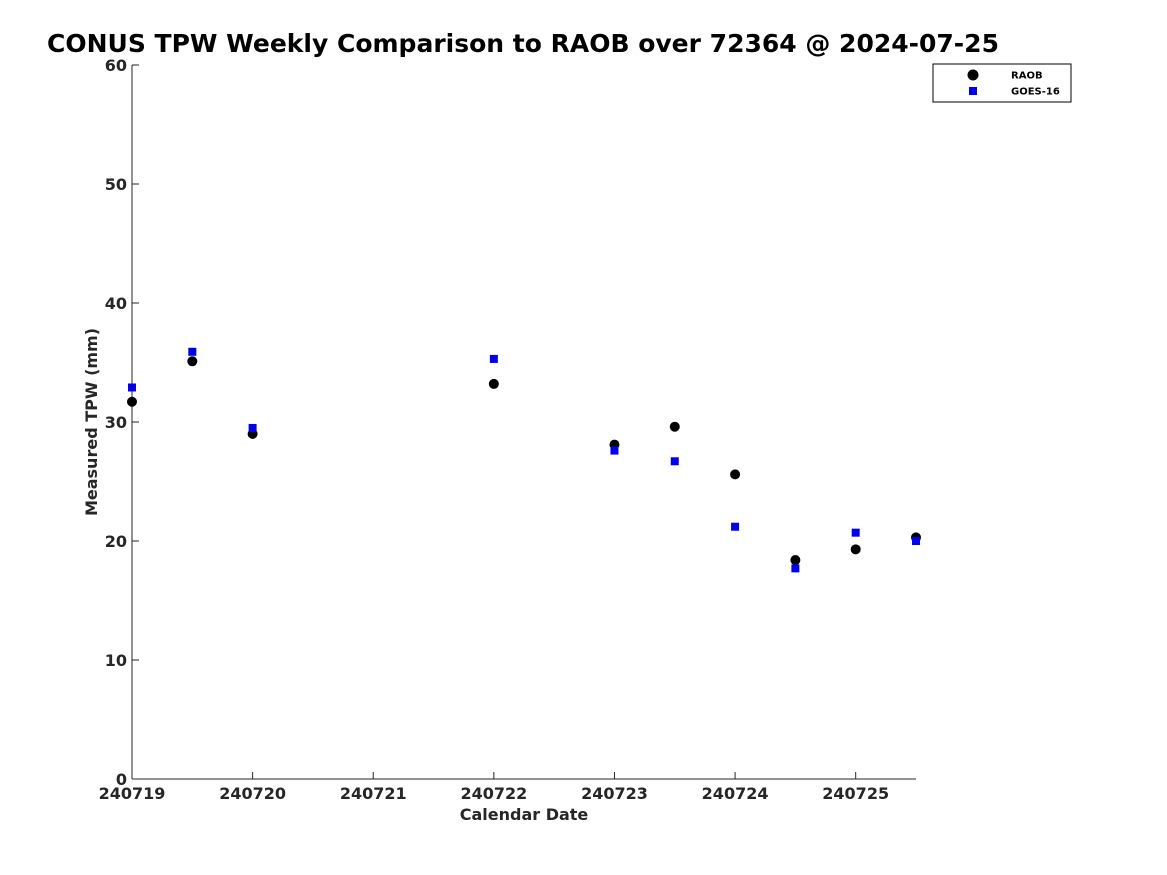 This screenshot has height=875, width=1167. What do you see at coordinates (1035, 92) in the screenshot?
I see `legend-label-goes16: GOES-16` at bounding box center [1035, 92].